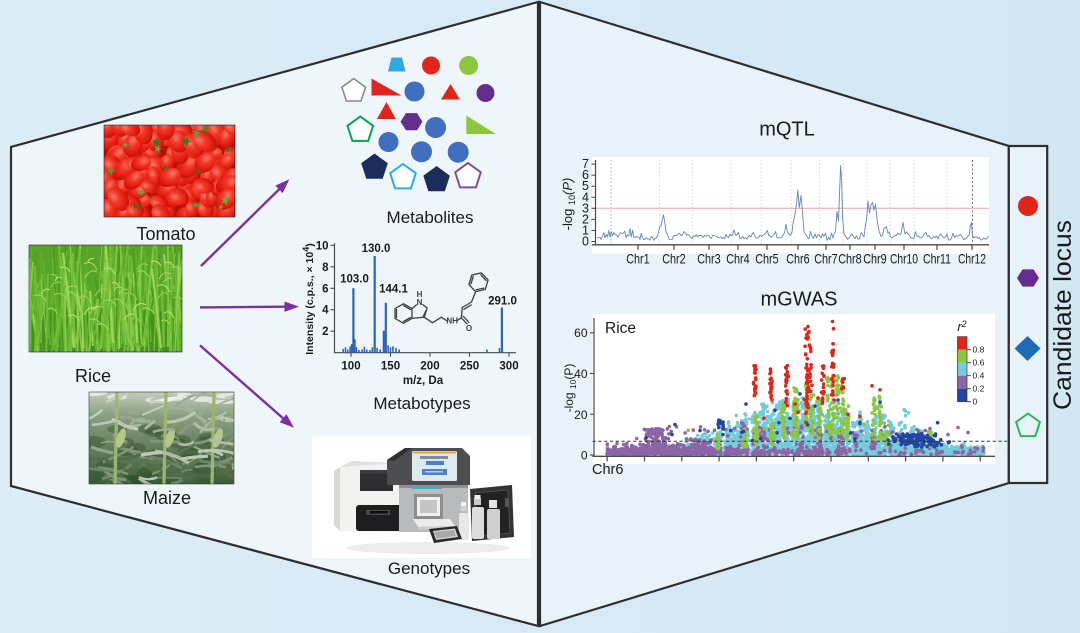 The image size is (1080, 633). I want to click on svg-text: 291.0, so click(502, 302).